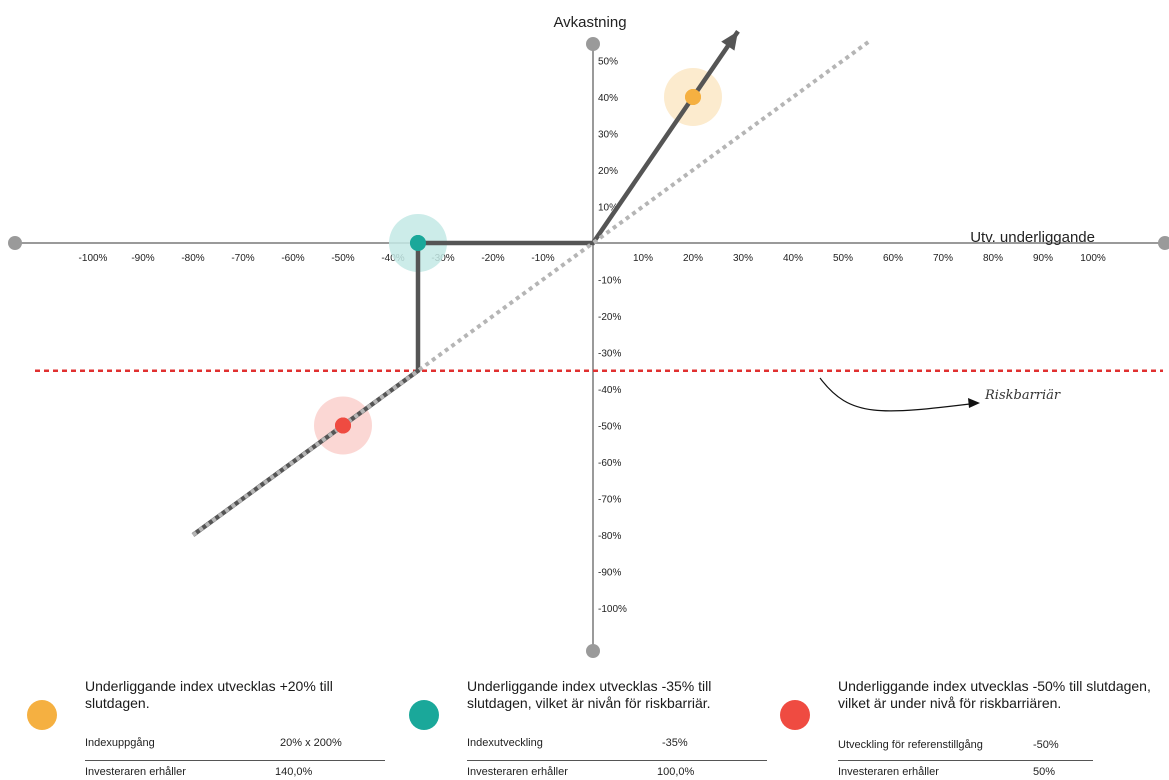 This screenshot has width=1169, height=780. Describe the element at coordinates (1044, 772) in the screenshot. I see `scenario-3-row-2-value: 50%` at that location.